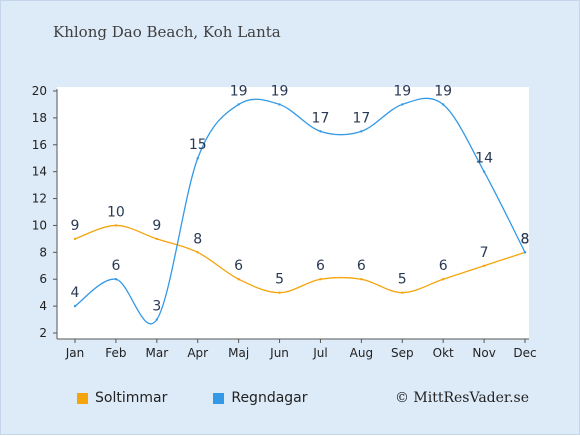  What do you see at coordinates (43, 333) in the screenshot?
I see `y-tick-label: 2` at bounding box center [43, 333].